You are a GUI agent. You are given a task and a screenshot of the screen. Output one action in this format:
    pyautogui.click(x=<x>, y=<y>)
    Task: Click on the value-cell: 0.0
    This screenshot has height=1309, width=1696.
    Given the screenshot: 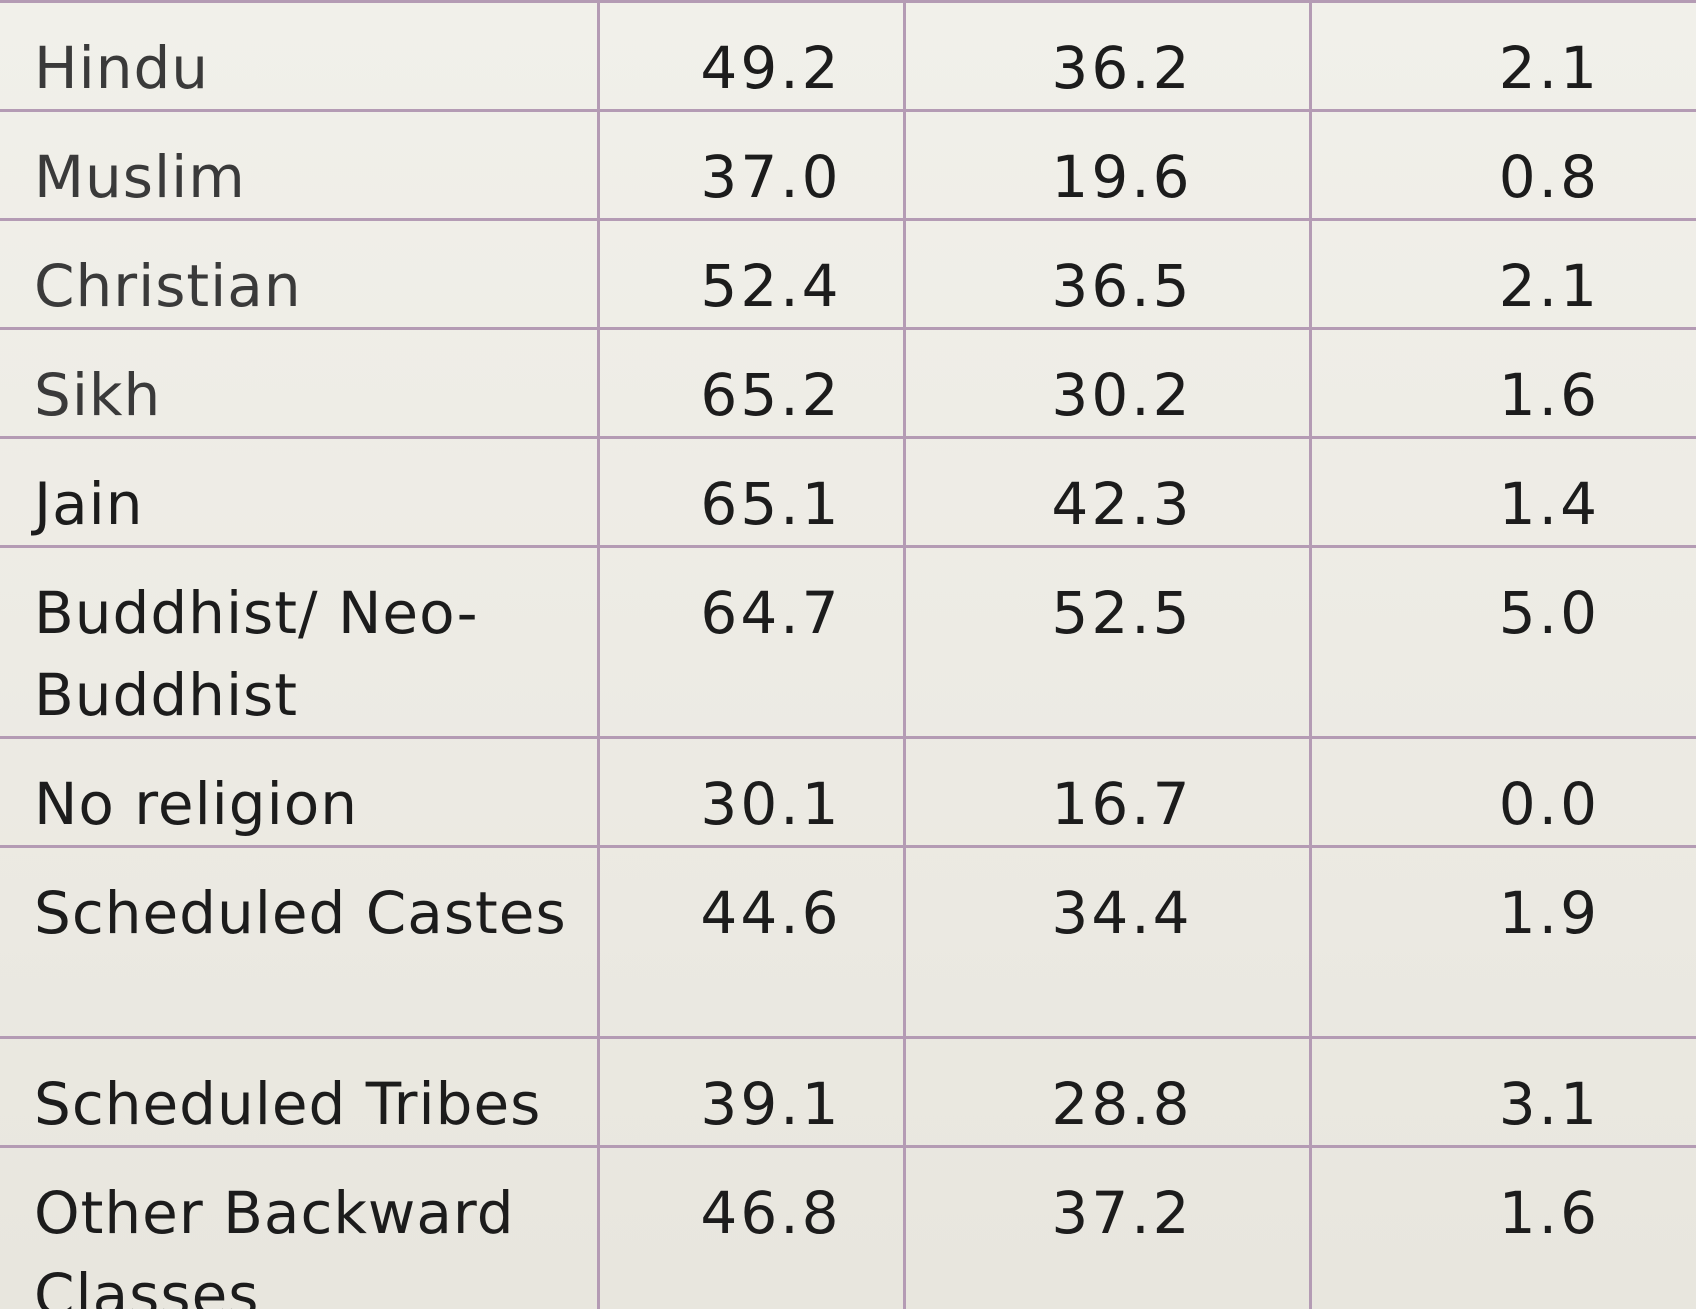 What is the action you would take?
    pyautogui.click(x=1503, y=792)
    